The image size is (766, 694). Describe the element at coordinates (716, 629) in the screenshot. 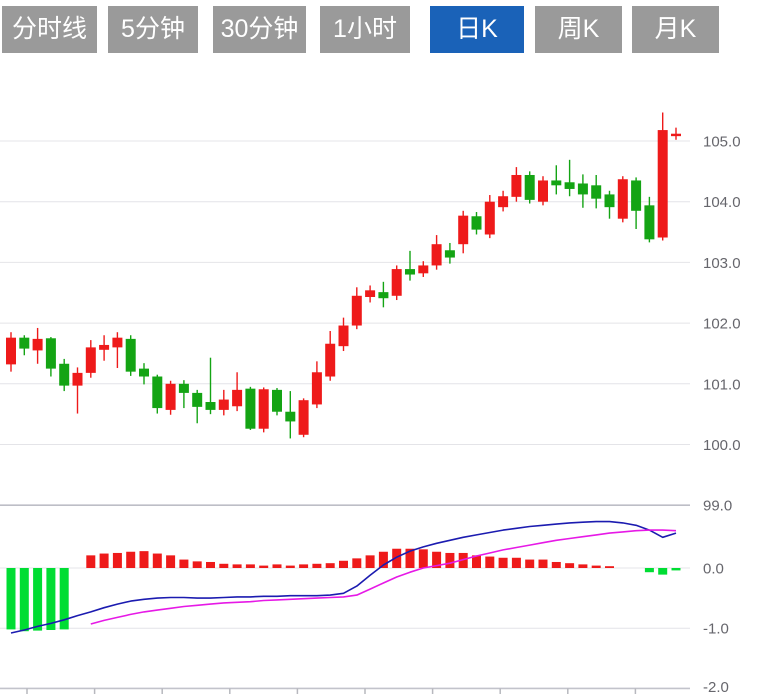

I see `indicator-axis-label: -1.0` at that location.